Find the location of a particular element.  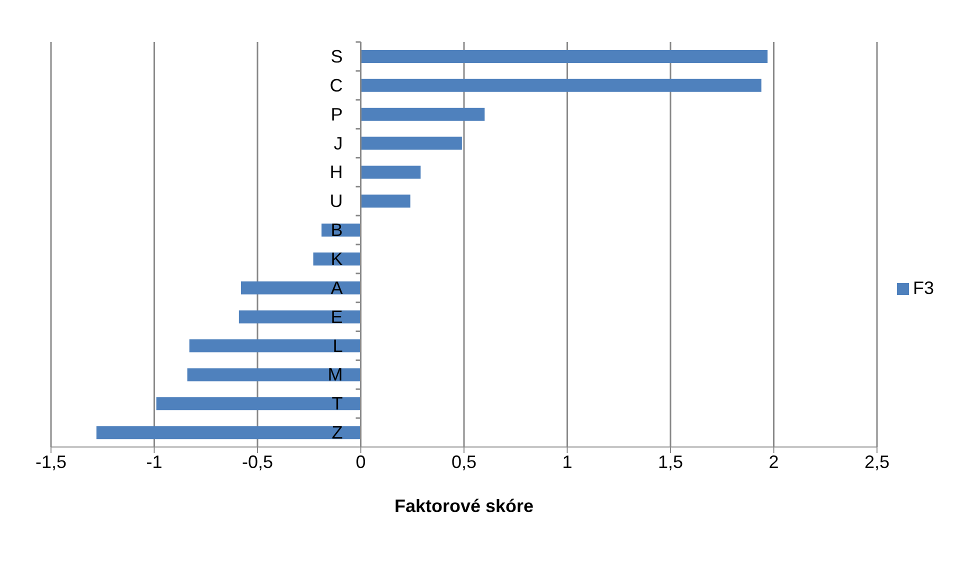

y-tick-label: A is located at coordinates (336, 288).